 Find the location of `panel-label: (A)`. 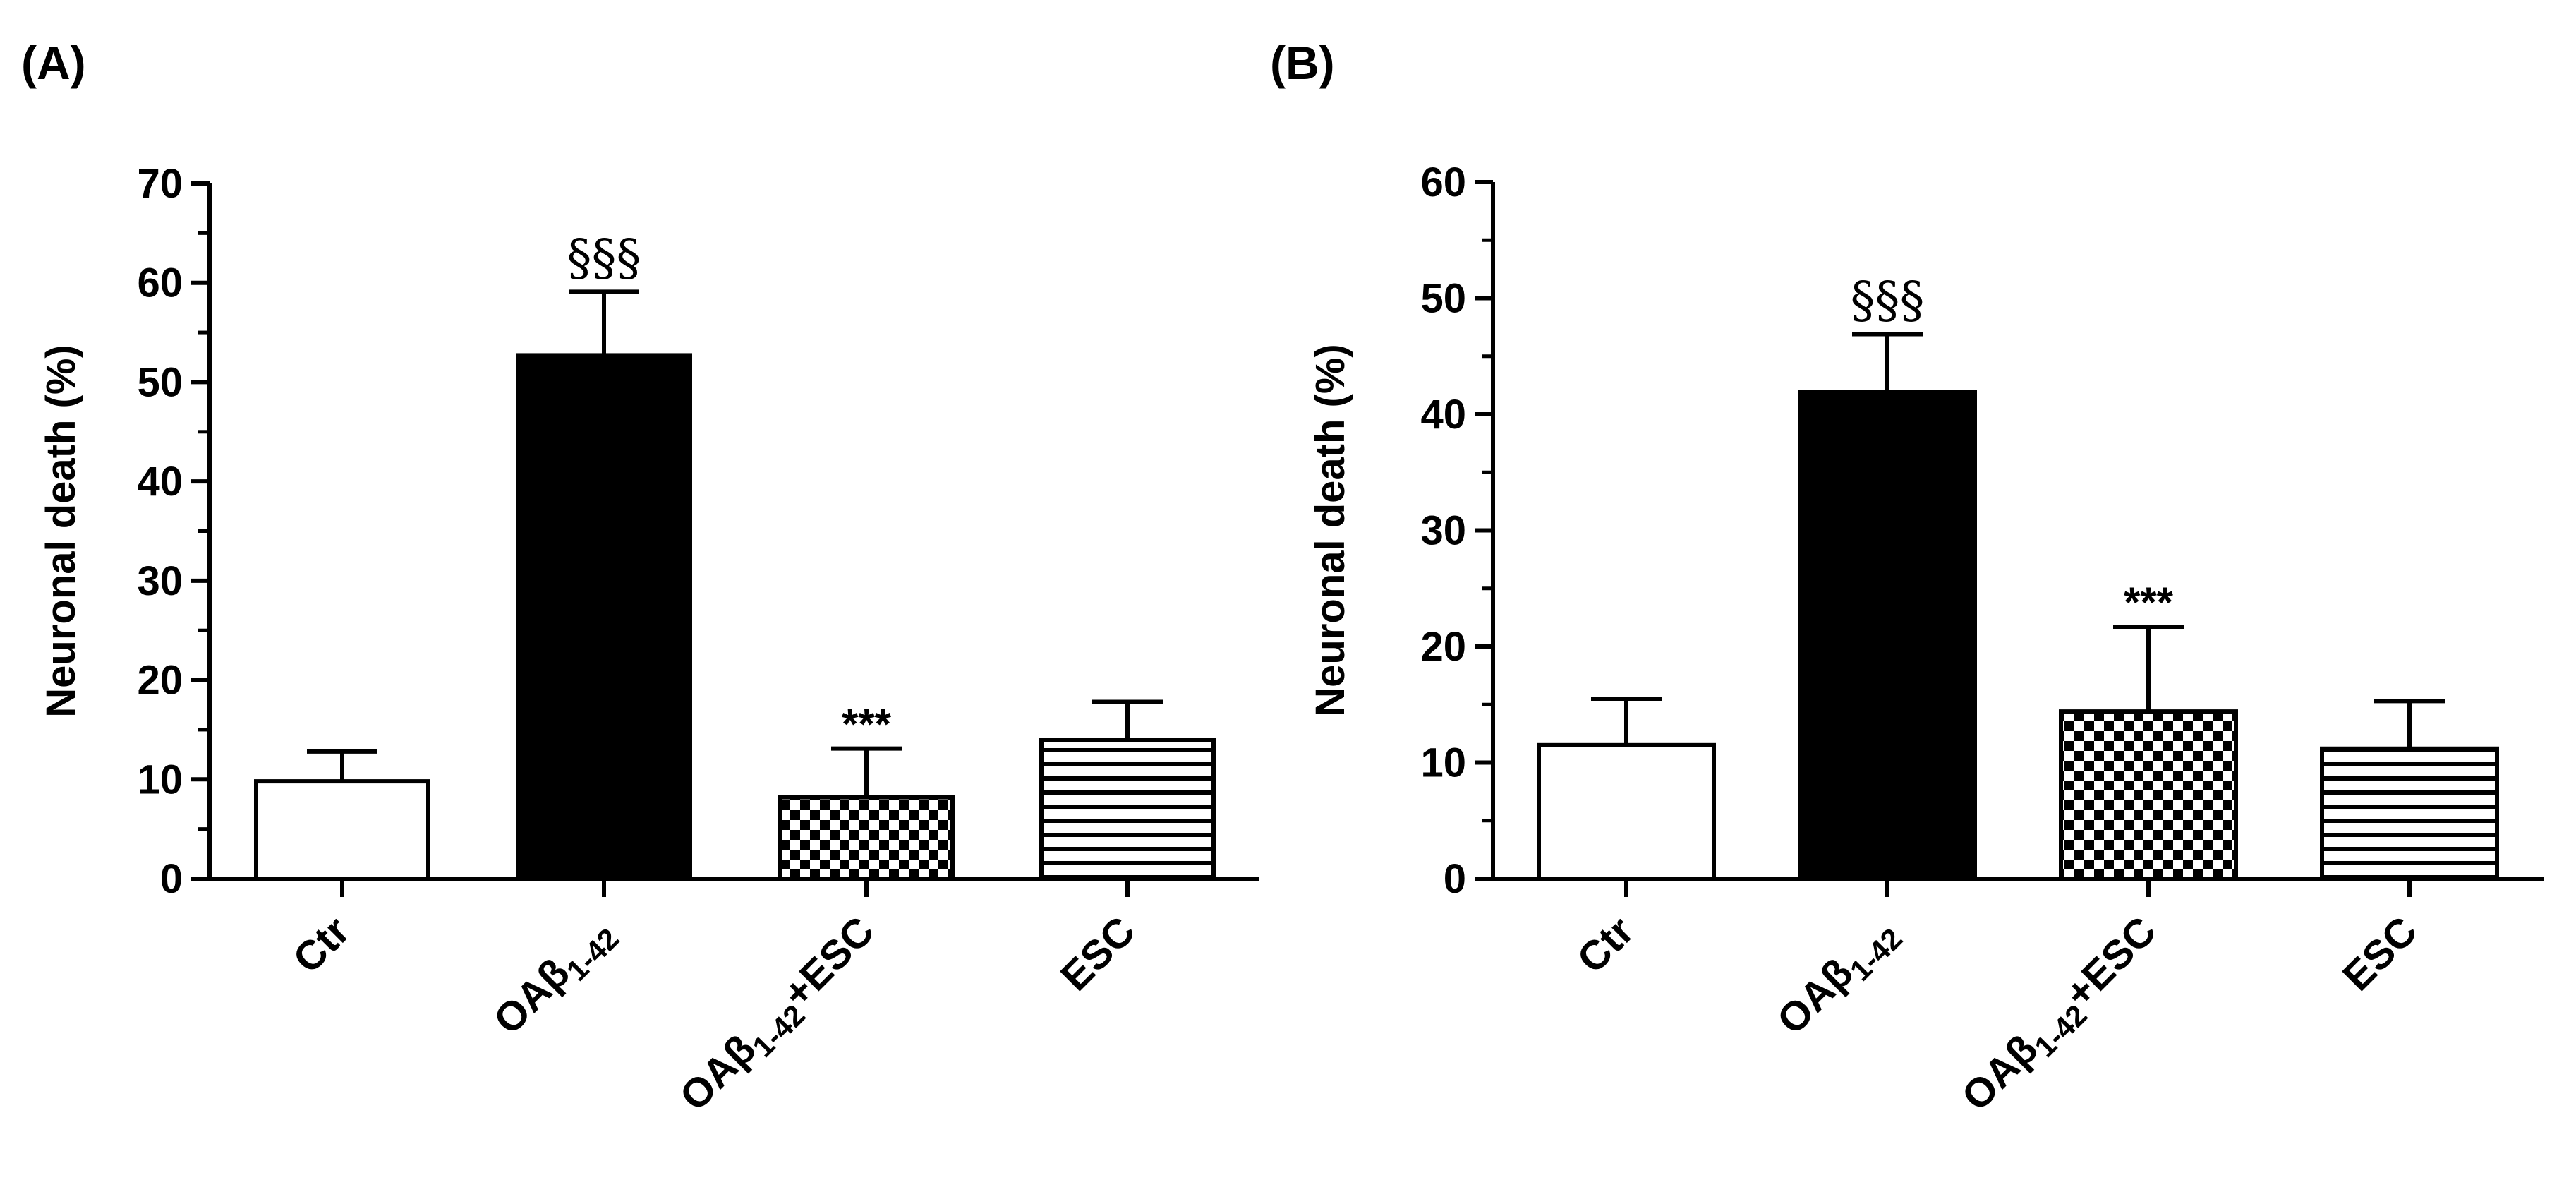

panel-label: (A) is located at coordinates (53, 63).